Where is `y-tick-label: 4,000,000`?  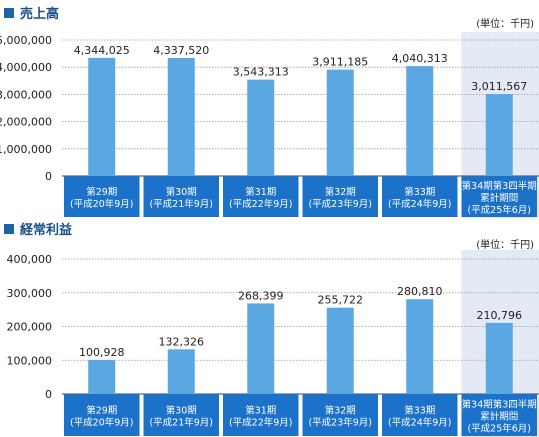
y-tick-label: 4,000,000 is located at coordinates (26, 67).